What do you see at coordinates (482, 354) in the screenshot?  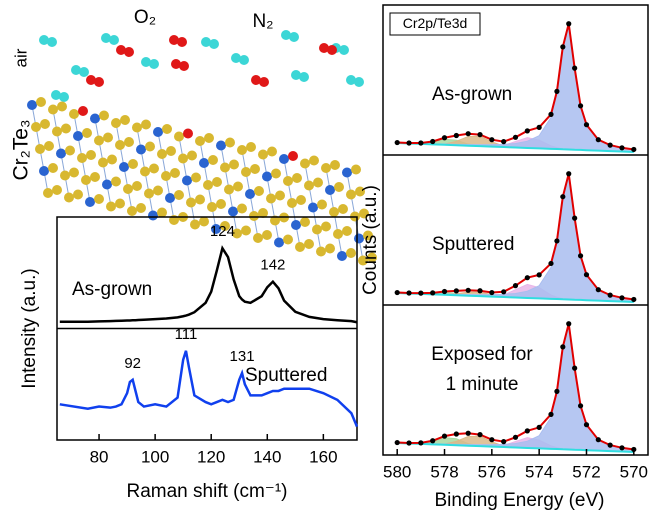 I see `panel-label: Exposed for` at bounding box center [482, 354].